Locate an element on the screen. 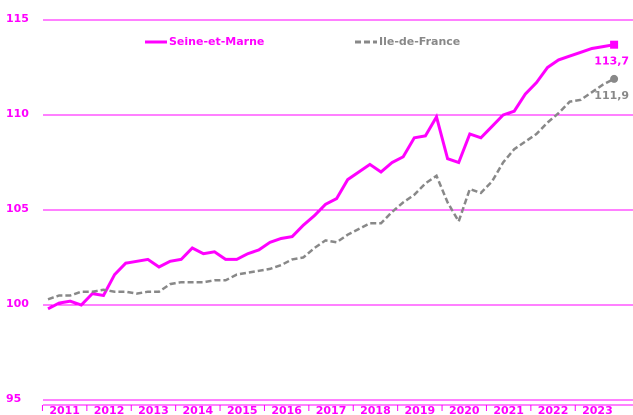  value-label: 111,9 is located at coordinates (611, 95).